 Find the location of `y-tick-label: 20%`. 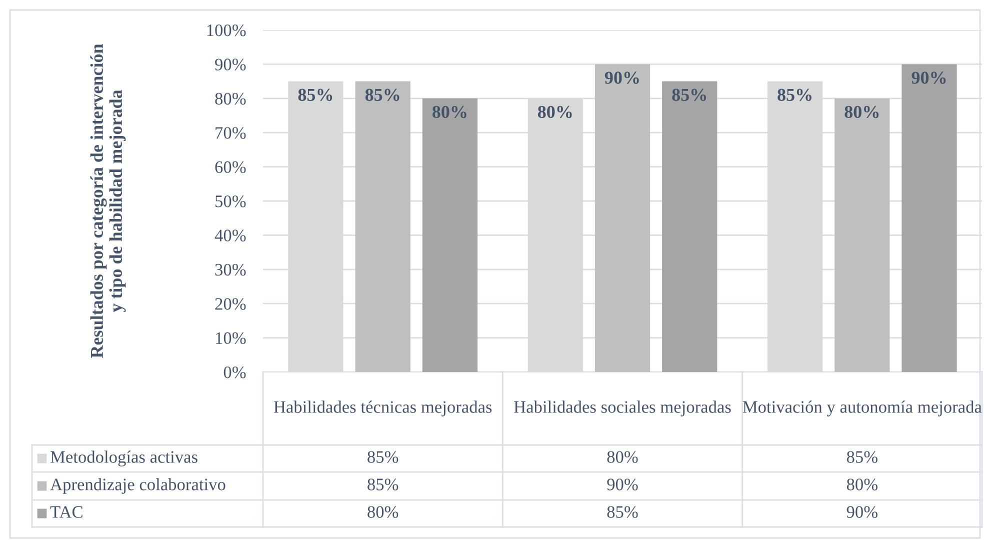

y-tick-label: 20% is located at coordinates (230, 304).